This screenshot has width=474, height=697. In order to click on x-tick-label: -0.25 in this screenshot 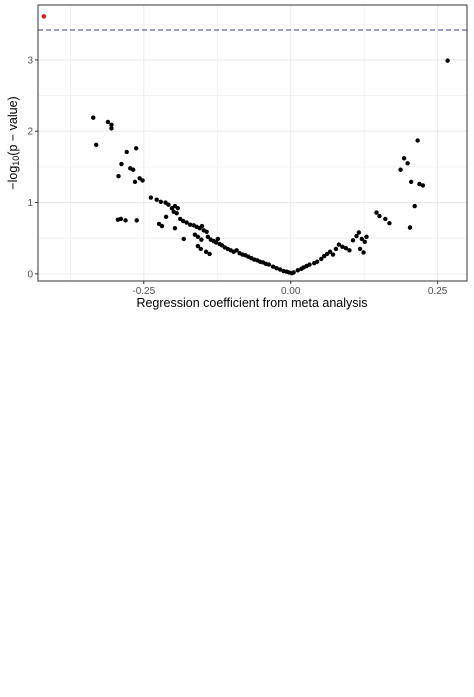, I will do `click(143, 291)`.